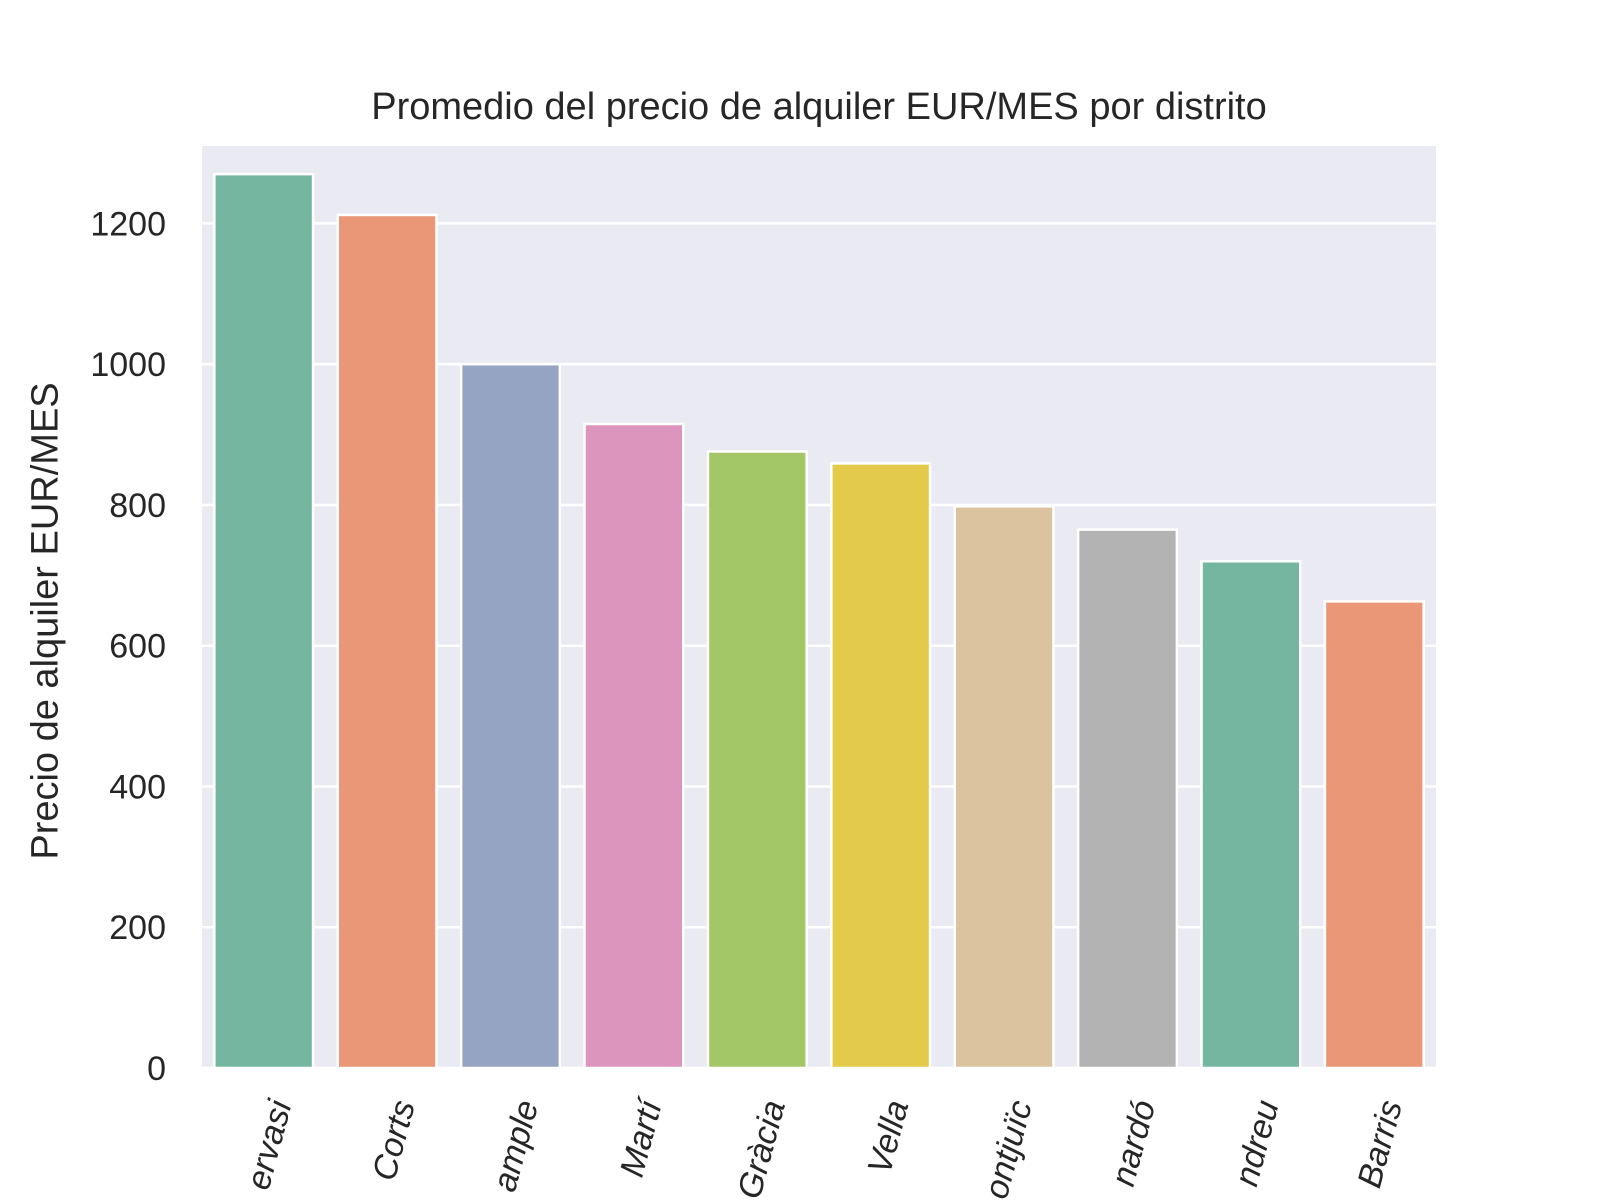 The width and height of the screenshot is (1600, 1200). Describe the element at coordinates (1133, 1143) in the screenshot. I see `x-tick-label: nardó` at that location.